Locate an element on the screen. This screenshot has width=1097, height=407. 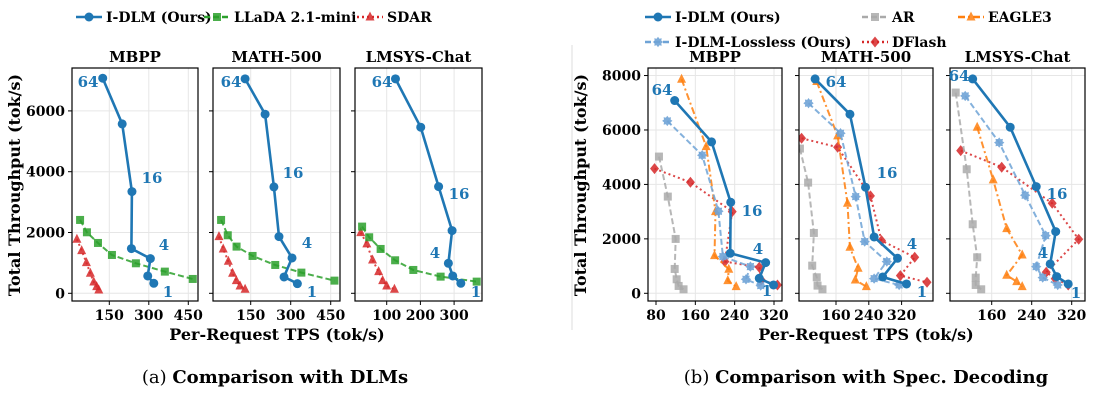
xtick-label: 80 is located at coordinates (656, 316).